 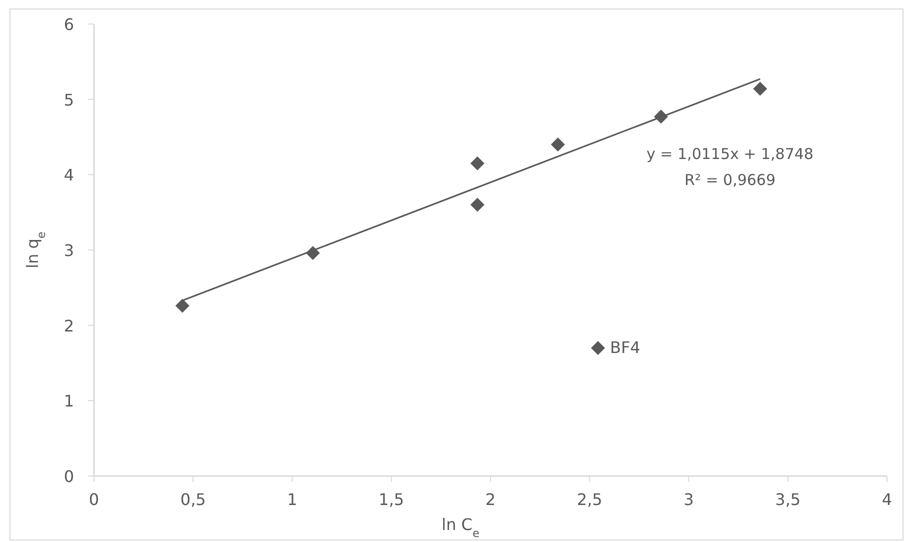 I want to click on x-tick-label: 4, so click(x=887, y=499).